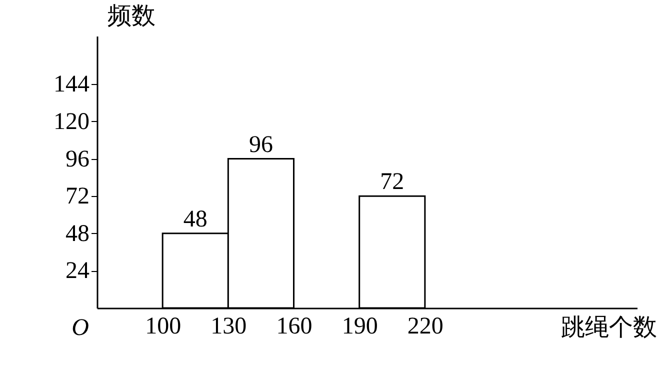 Image resolution: width=668 pixels, height=373 pixels. Describe the element at coordinates (294, 327) in the screenshot. I see `x-tick-label: 160` at that location.